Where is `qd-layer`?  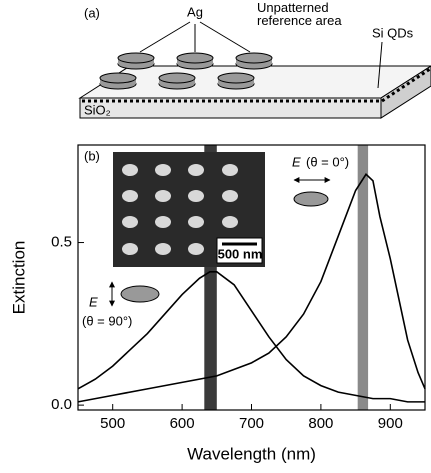
qd-layer is located at coordinates (406, 85).